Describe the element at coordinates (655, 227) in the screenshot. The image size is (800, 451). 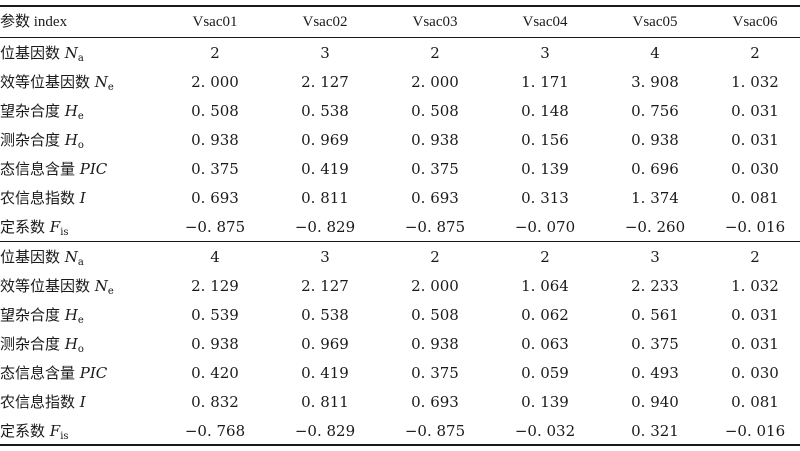
I see `value-cell: −0. 260` at that location.